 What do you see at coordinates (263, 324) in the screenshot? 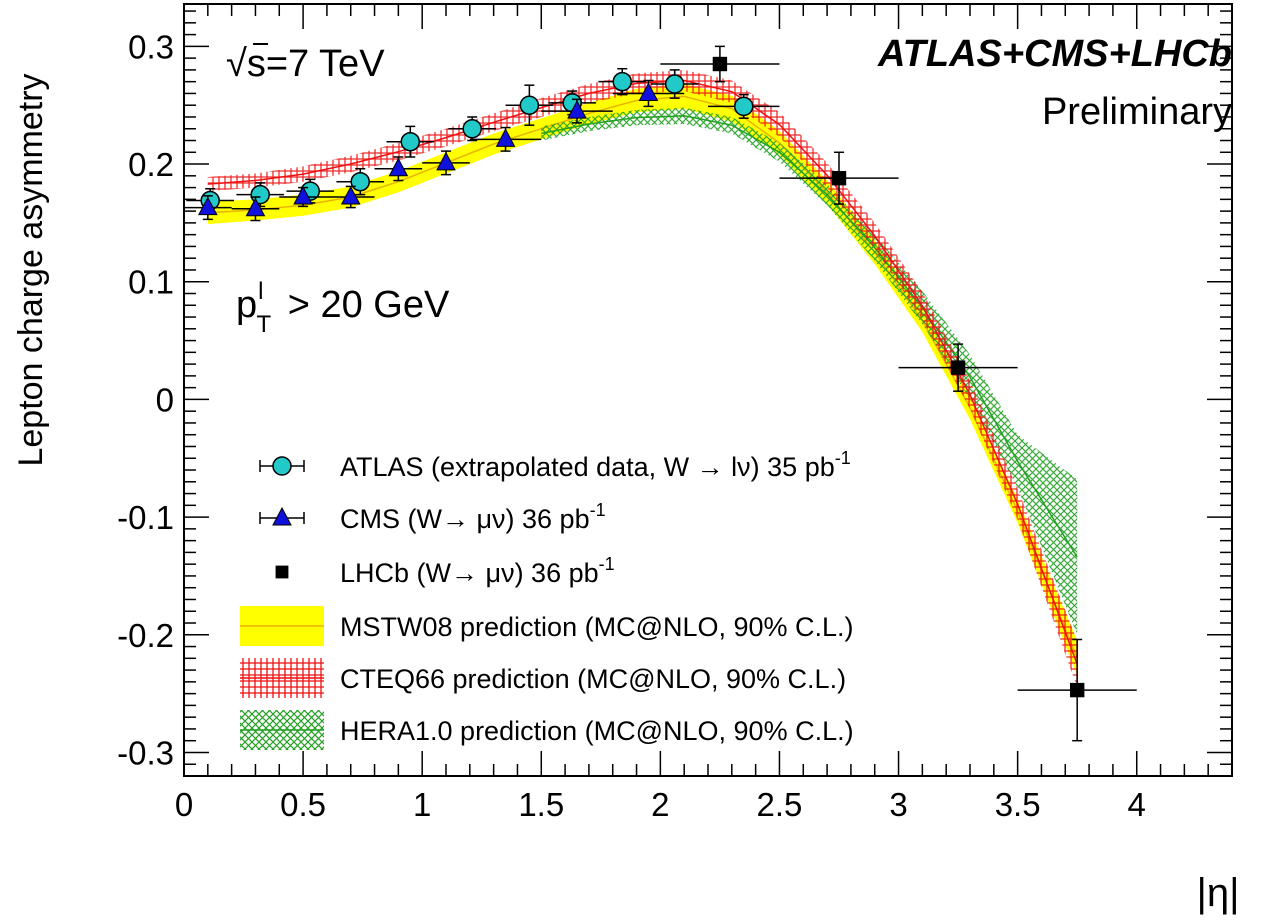
I see `pt-cut-sub: T` at bounding box center [263, 324].